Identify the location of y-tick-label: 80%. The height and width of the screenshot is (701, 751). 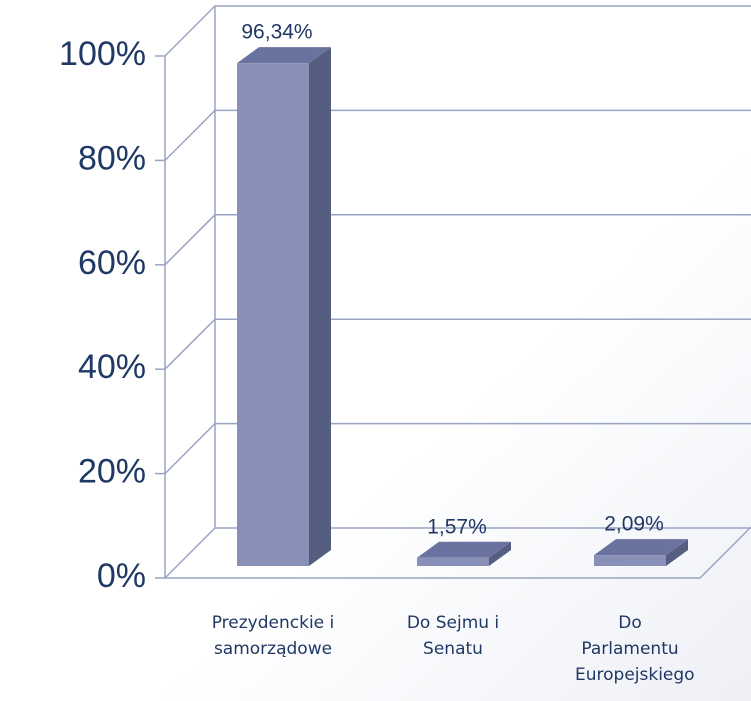
(112, 158).